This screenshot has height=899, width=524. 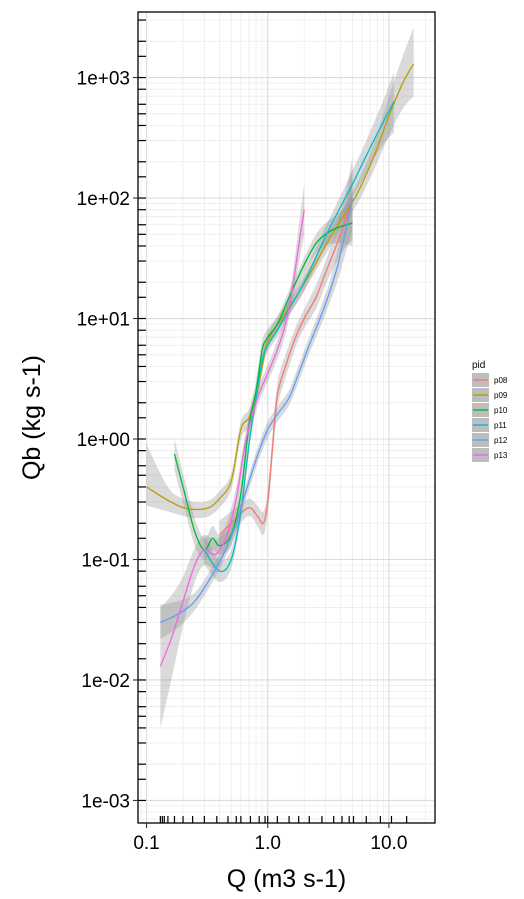 I want to click on legend-label-p12: p12, so click(x=501, y=440).